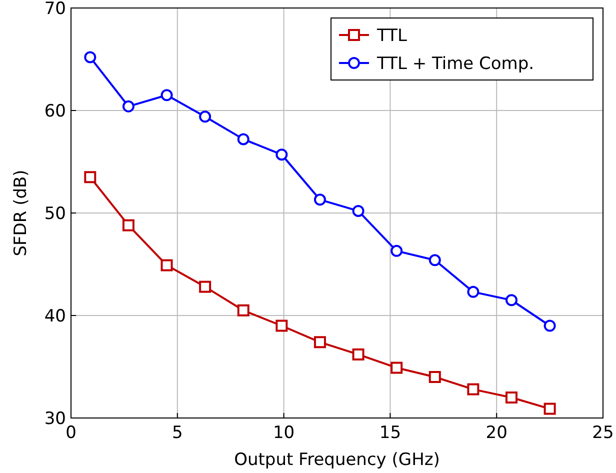  Describe the element at coordinates (55, 418) in the screenshot. I see `y-tick-label: 30` at that location.